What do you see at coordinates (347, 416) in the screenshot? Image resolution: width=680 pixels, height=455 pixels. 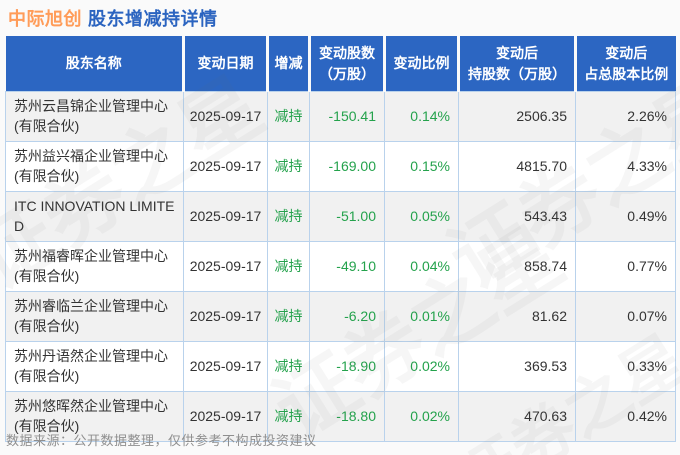 I see `cell-change_shares: -18.80` at bounding box center [347, 416].